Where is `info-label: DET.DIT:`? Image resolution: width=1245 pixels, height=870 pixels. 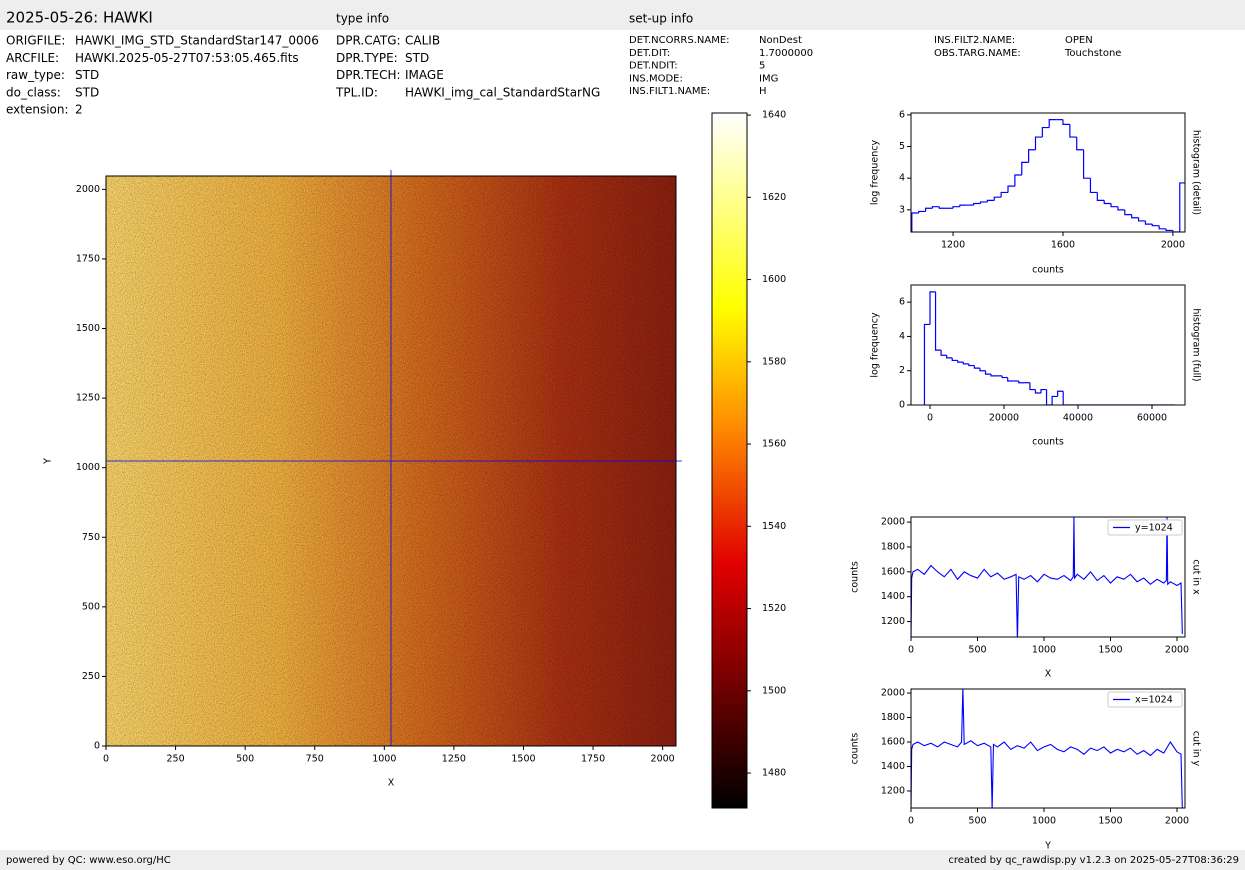 info-label: DET.DIT: is located at coordinates (649, 53).